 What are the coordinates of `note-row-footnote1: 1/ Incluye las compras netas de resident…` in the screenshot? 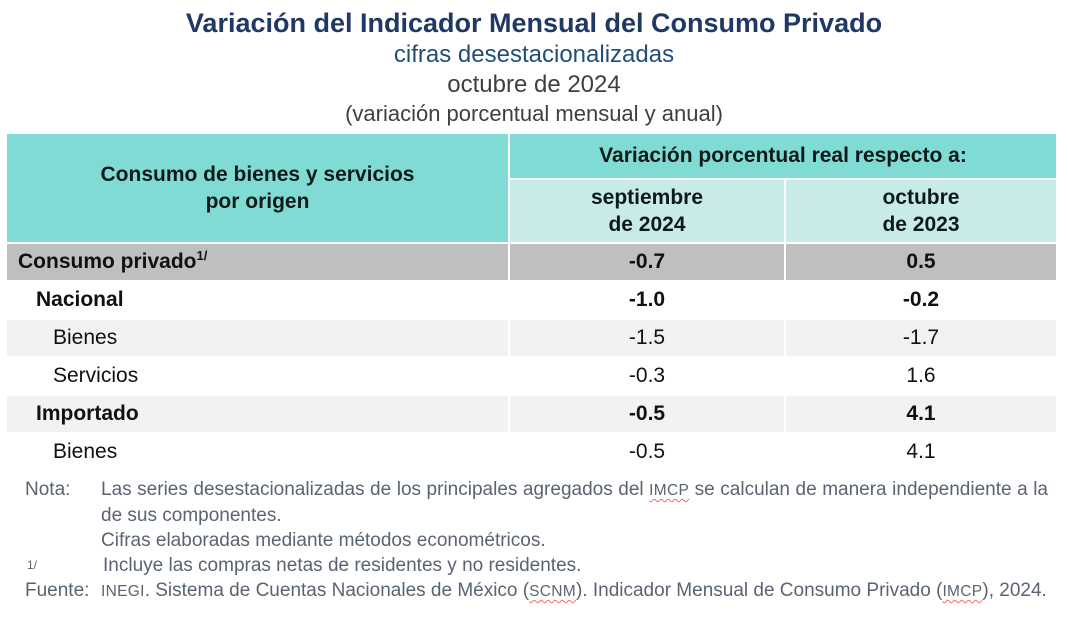 It's located at (536, 565).